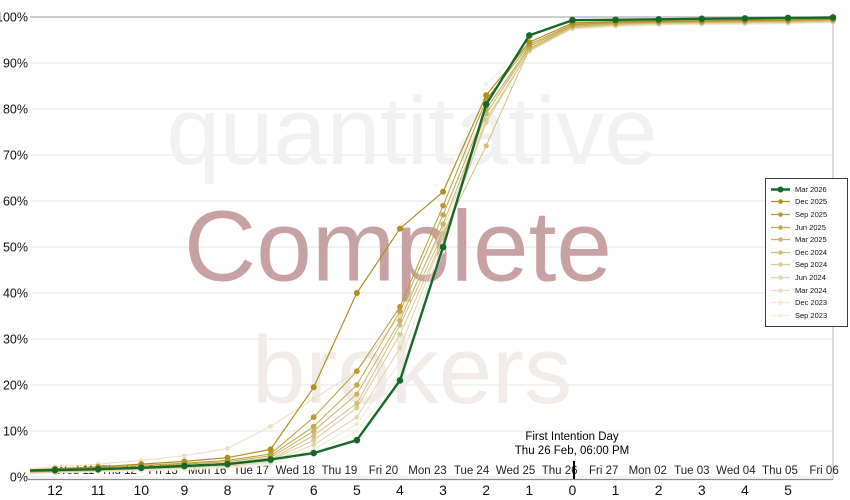  What do you see at coordinates (811, 290) in the screenshot?
I see `legend-label: Mar 2024` at bounding box center [811, 290].